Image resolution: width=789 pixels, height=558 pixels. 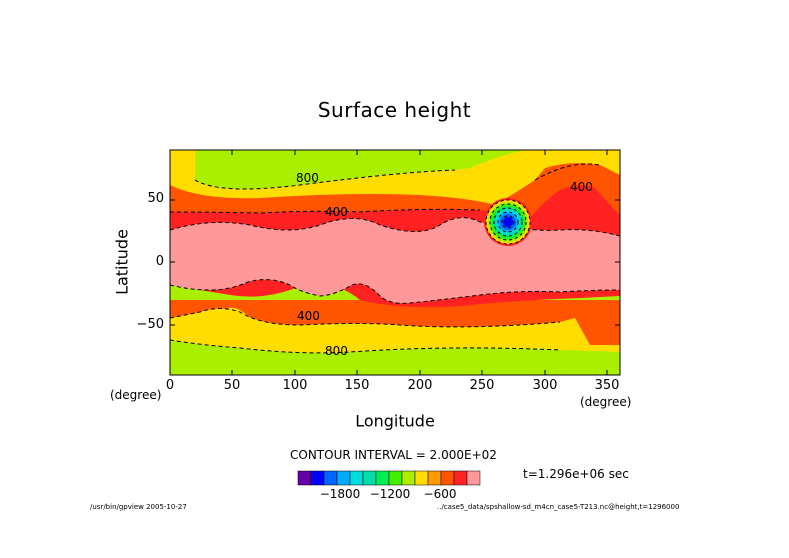 What do you see at coordinates (150, 324) in the screenshot?
I see `y-tick-label: −50` at bounding box center [150, 324].